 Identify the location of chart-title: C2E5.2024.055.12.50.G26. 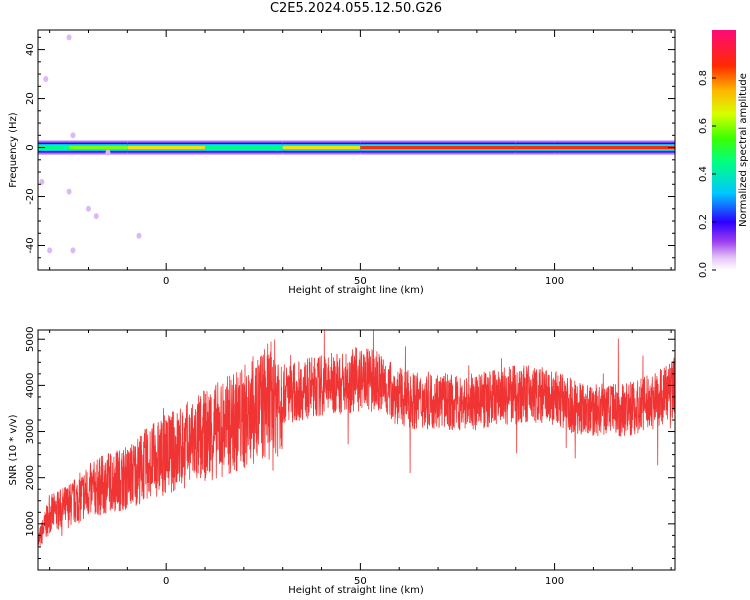
(356, 8).